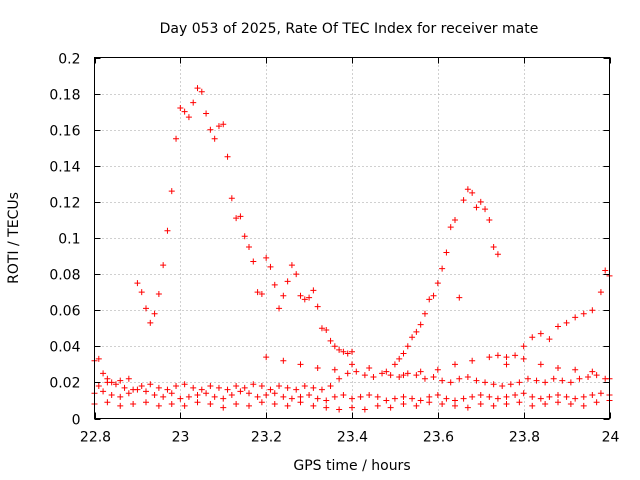  I want to click on x-tick-label: 23.4, so click(352, 438).